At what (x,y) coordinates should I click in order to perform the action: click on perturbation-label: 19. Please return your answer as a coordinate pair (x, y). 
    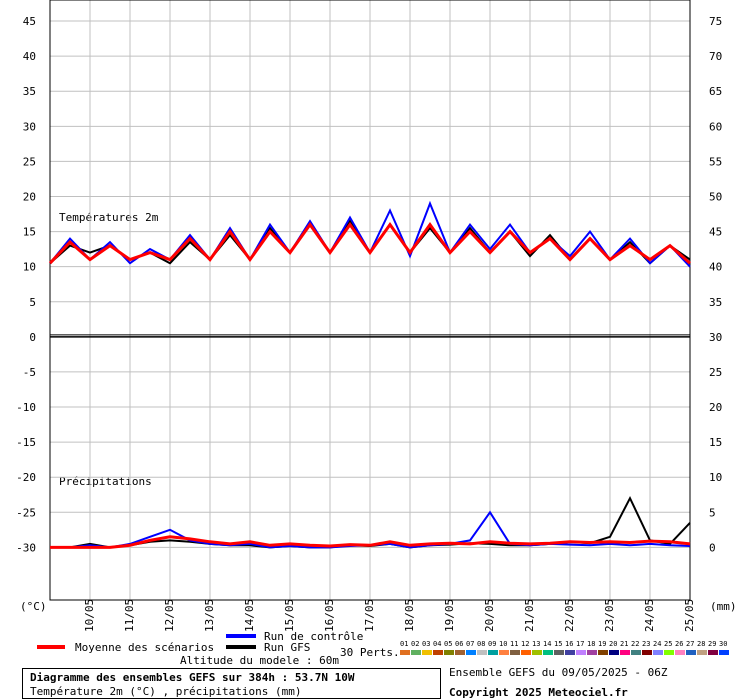
    Looking at the image, I should click on (602, 644).